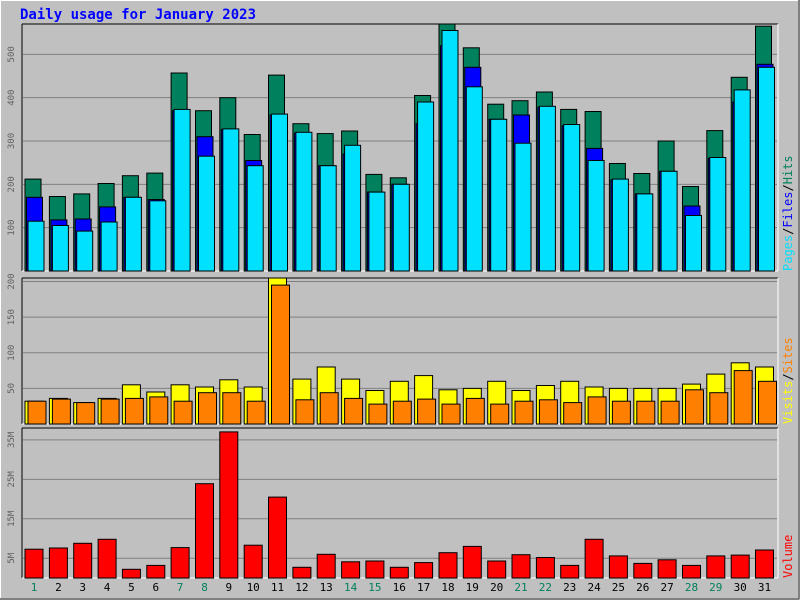 The height and width of the screenshot is (600, 800). I want to click on day-label: 21, so click(520, 587).